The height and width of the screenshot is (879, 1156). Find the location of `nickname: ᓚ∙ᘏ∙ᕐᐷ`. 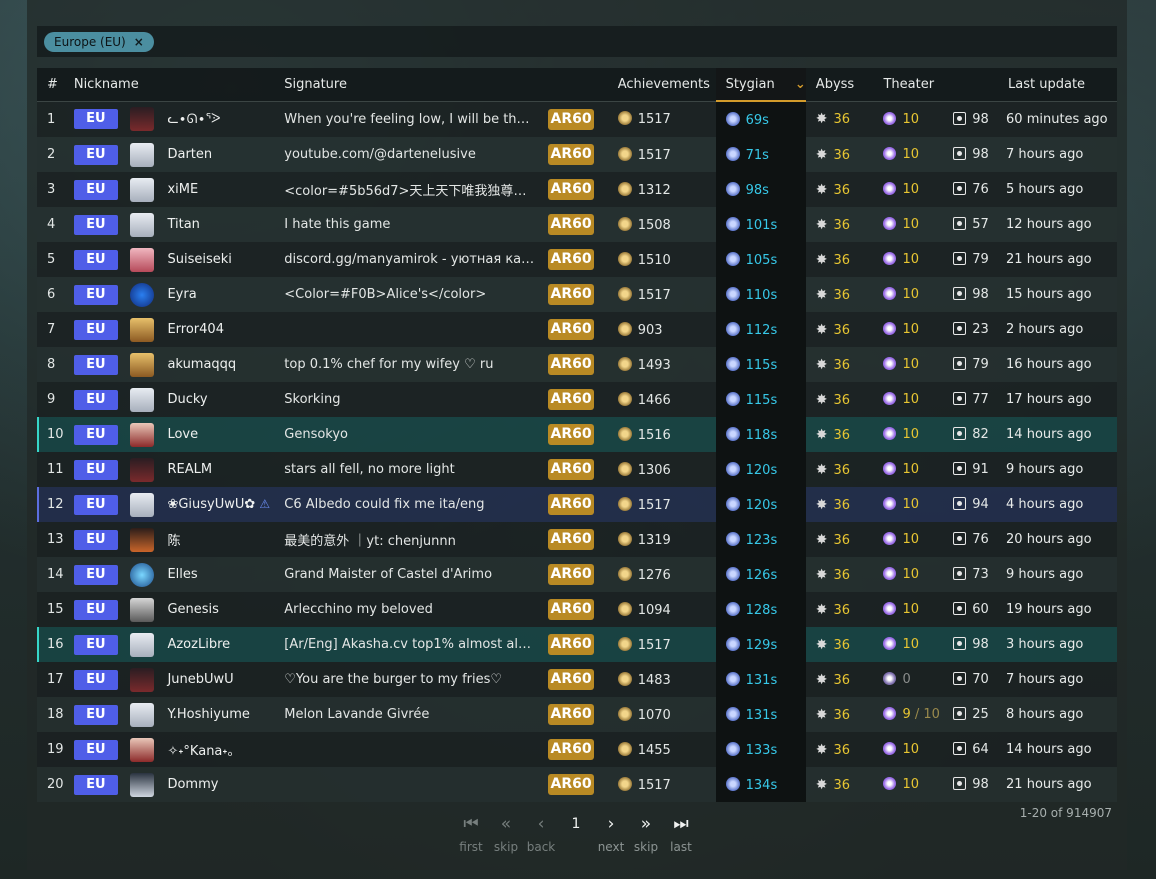

nickname: ᓚ∙ᘏ∙ᕐᐷ is located at coordinates (194, 119).